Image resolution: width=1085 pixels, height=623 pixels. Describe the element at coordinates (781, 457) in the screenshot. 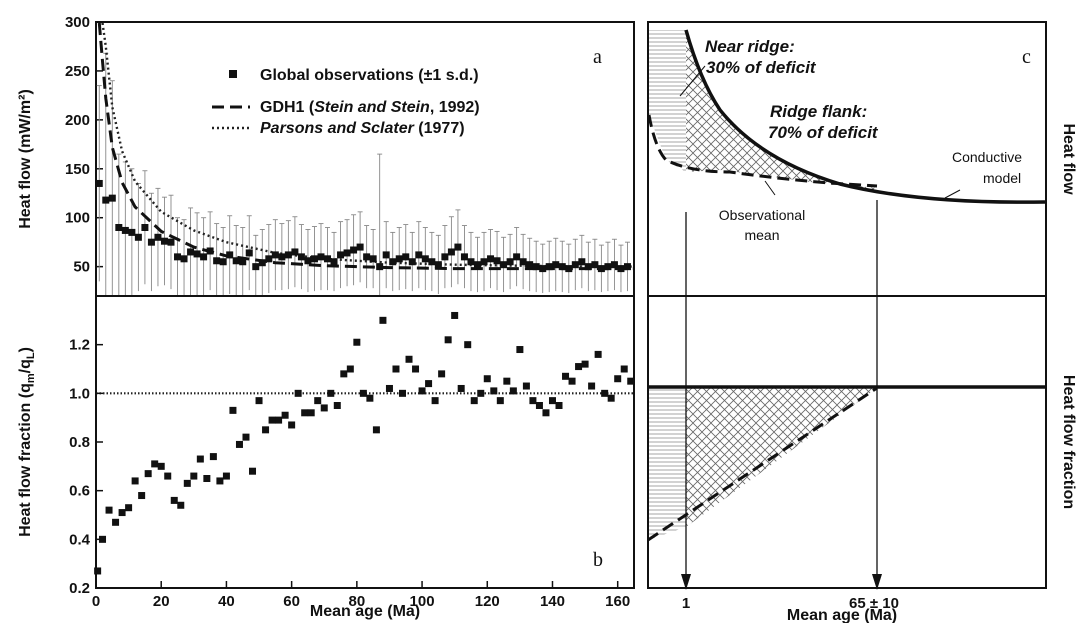

I see `ridge-flank-area-bottom` at that location.